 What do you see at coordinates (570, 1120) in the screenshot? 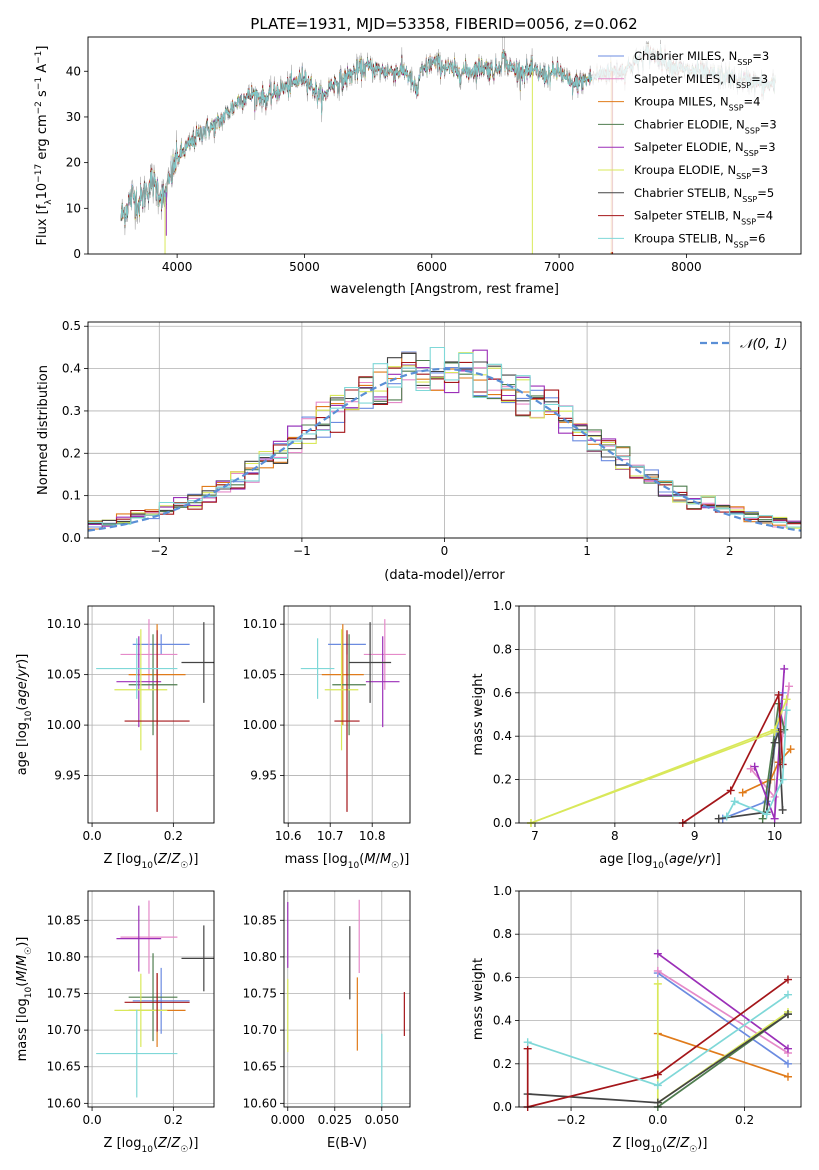
I see `x-tick-label: −0.2` at bounding box center [570, 1120].